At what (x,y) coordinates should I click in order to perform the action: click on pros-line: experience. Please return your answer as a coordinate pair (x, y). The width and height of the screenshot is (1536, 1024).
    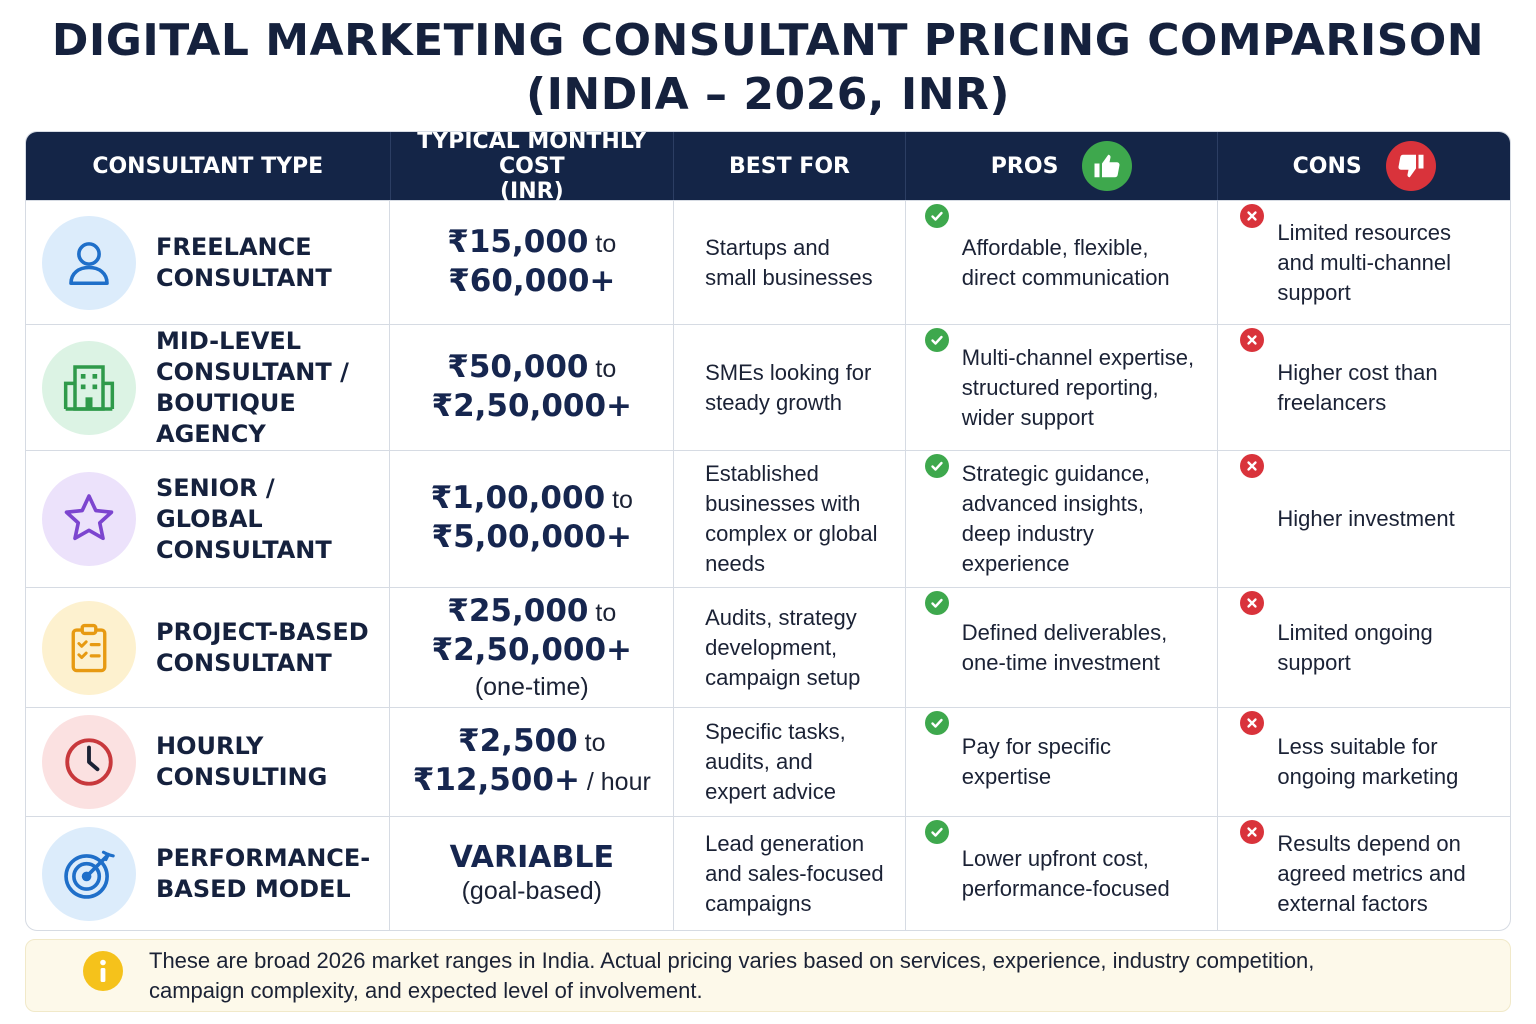
    Looking at the image, I should click on (1015, 563).